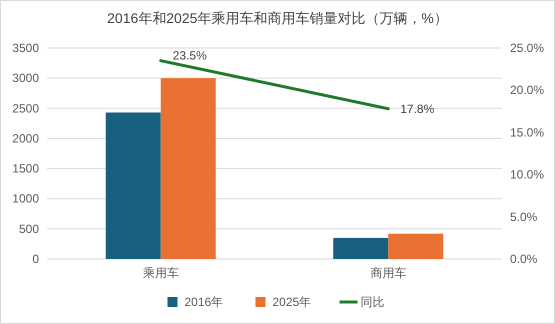  I want to click on y-tick-label: 500, so click(29, 229).